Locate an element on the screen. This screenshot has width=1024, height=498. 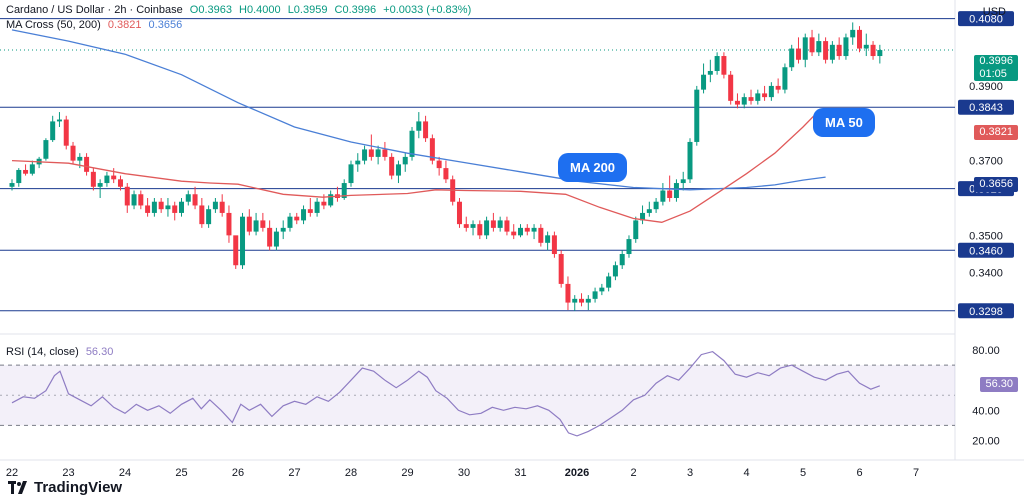
rsi-legend-value: 56.30 is located at coordinates (99, 352).